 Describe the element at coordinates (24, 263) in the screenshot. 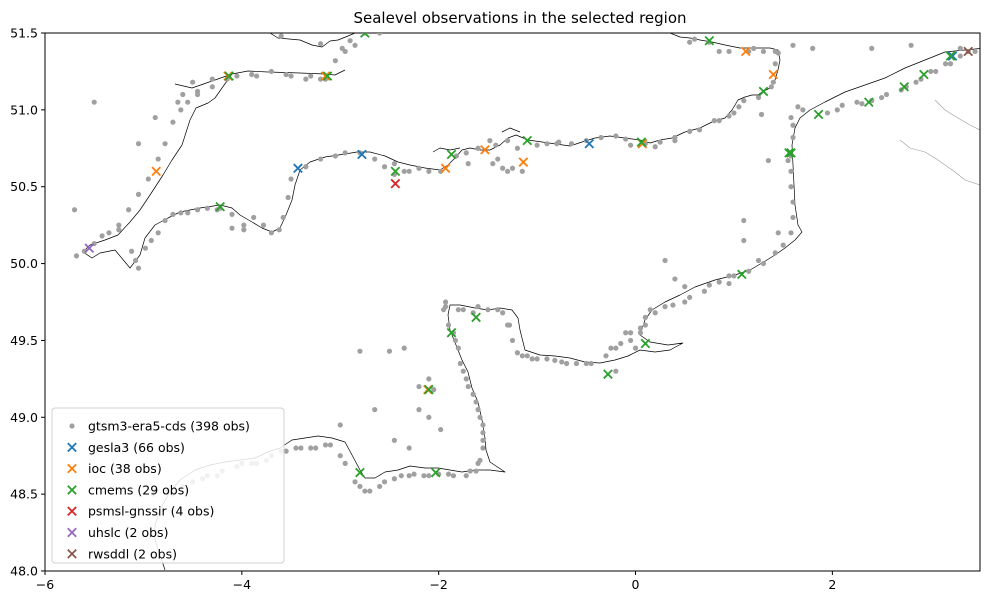

I see `y-tick-label: 50.0` at that location.